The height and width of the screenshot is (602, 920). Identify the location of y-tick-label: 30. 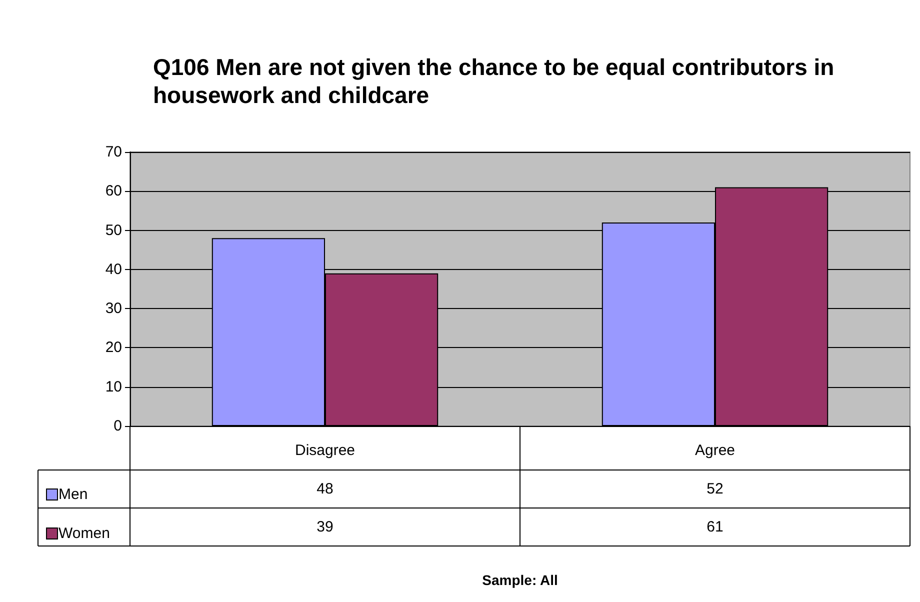
(113, 309).